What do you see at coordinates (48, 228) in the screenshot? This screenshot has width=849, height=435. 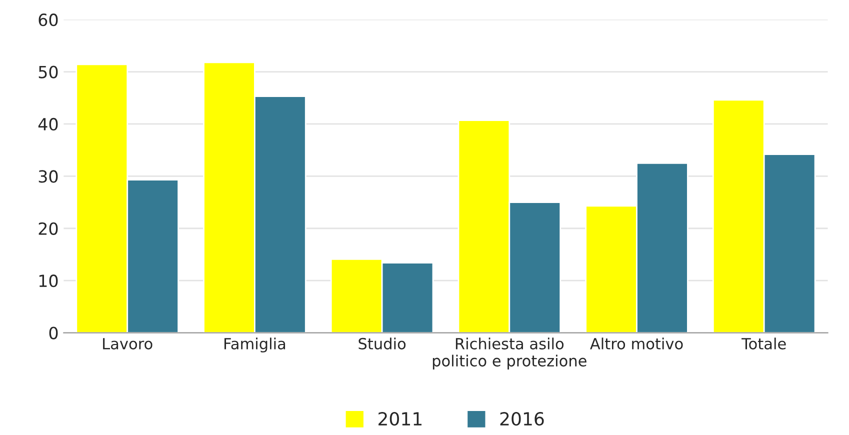 I see `y-tick-label: 20` at bounding box center [48, 228].